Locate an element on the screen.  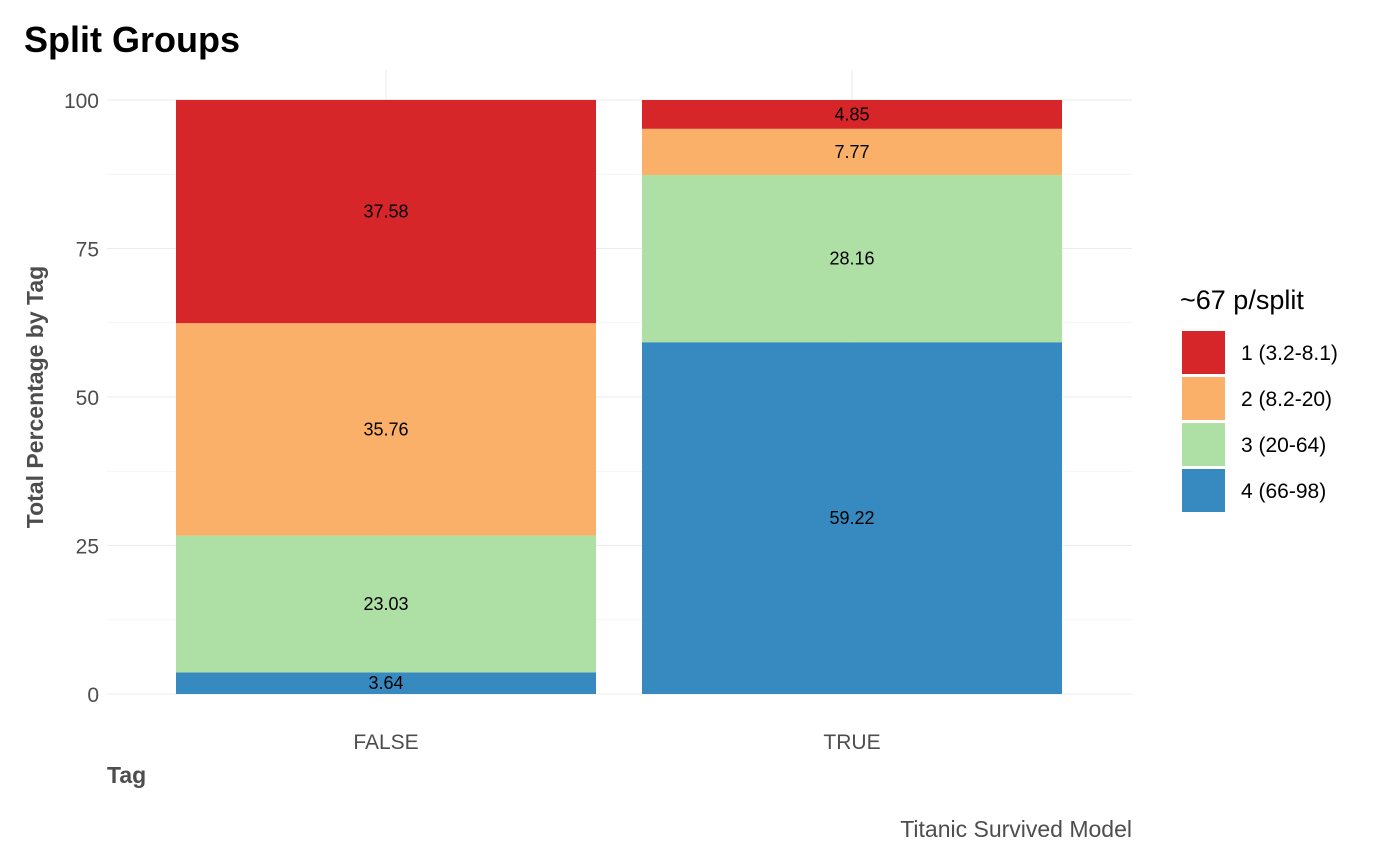
data-label: 59.22 is located at coordinates (851, 518).